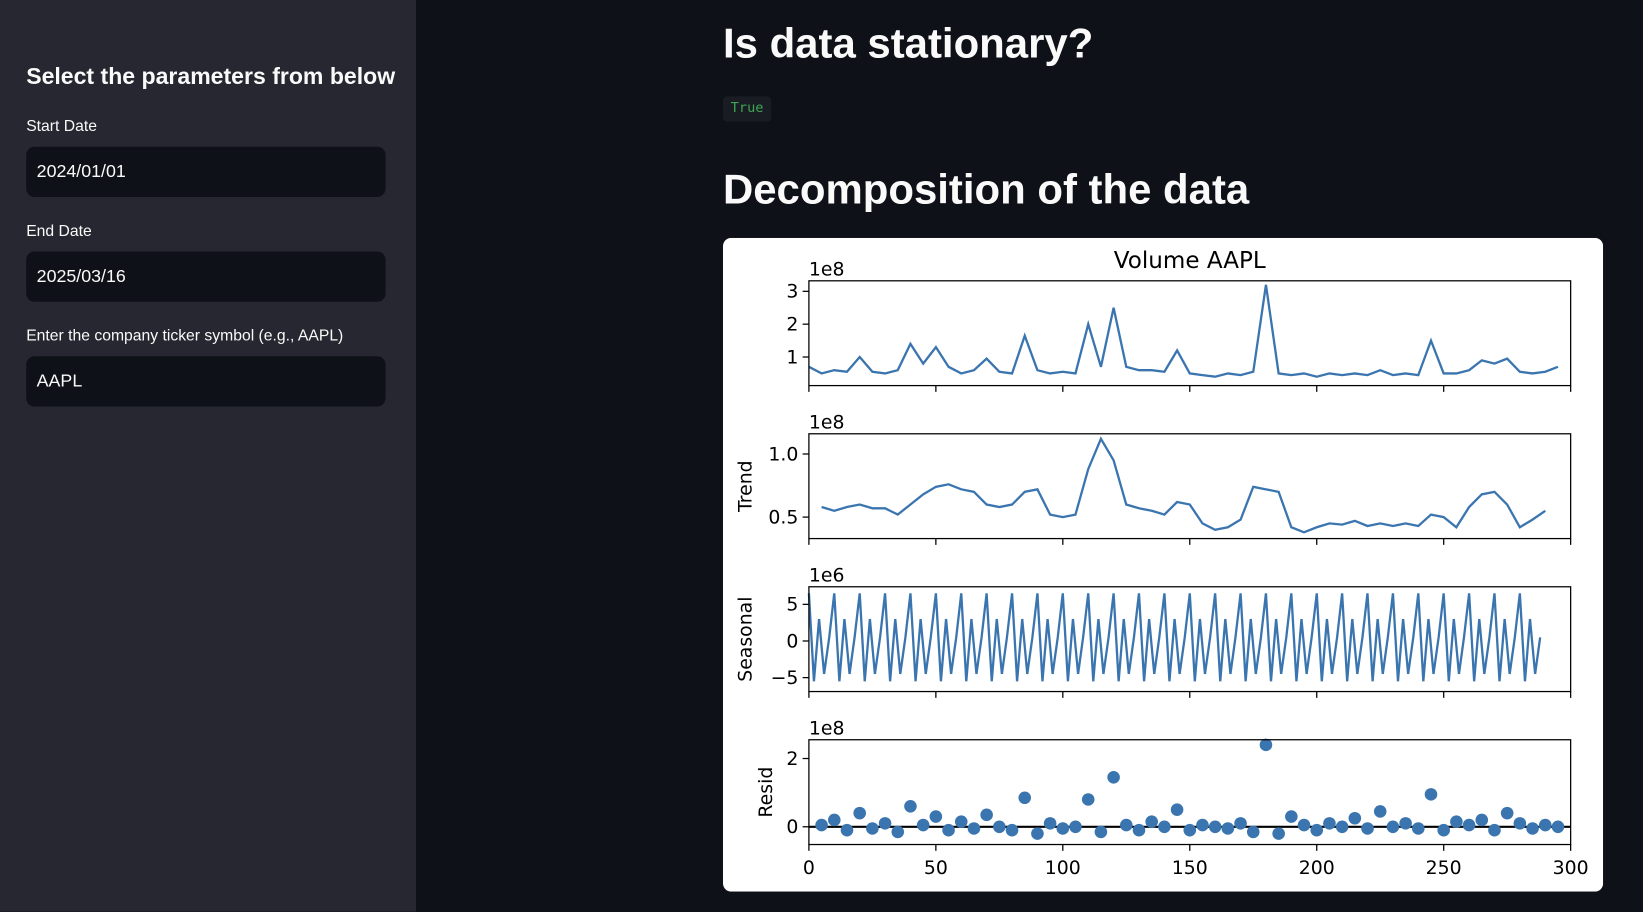 Image resolution: width=1643 pixels, height=912 pixels. I want to click on y-tick-label: 1.0, so click(783, 454).